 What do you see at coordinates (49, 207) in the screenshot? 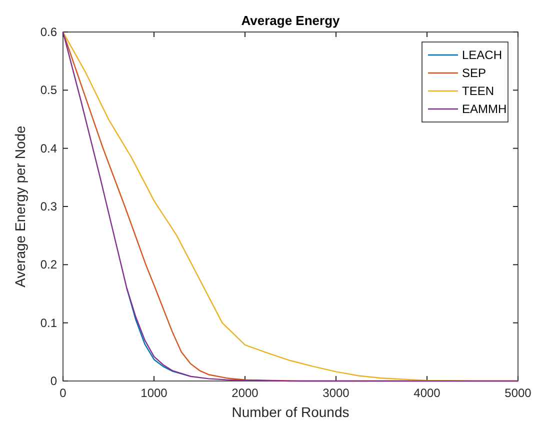
I see `y-tick-label: 0.3` at bounding box center [49, 207].